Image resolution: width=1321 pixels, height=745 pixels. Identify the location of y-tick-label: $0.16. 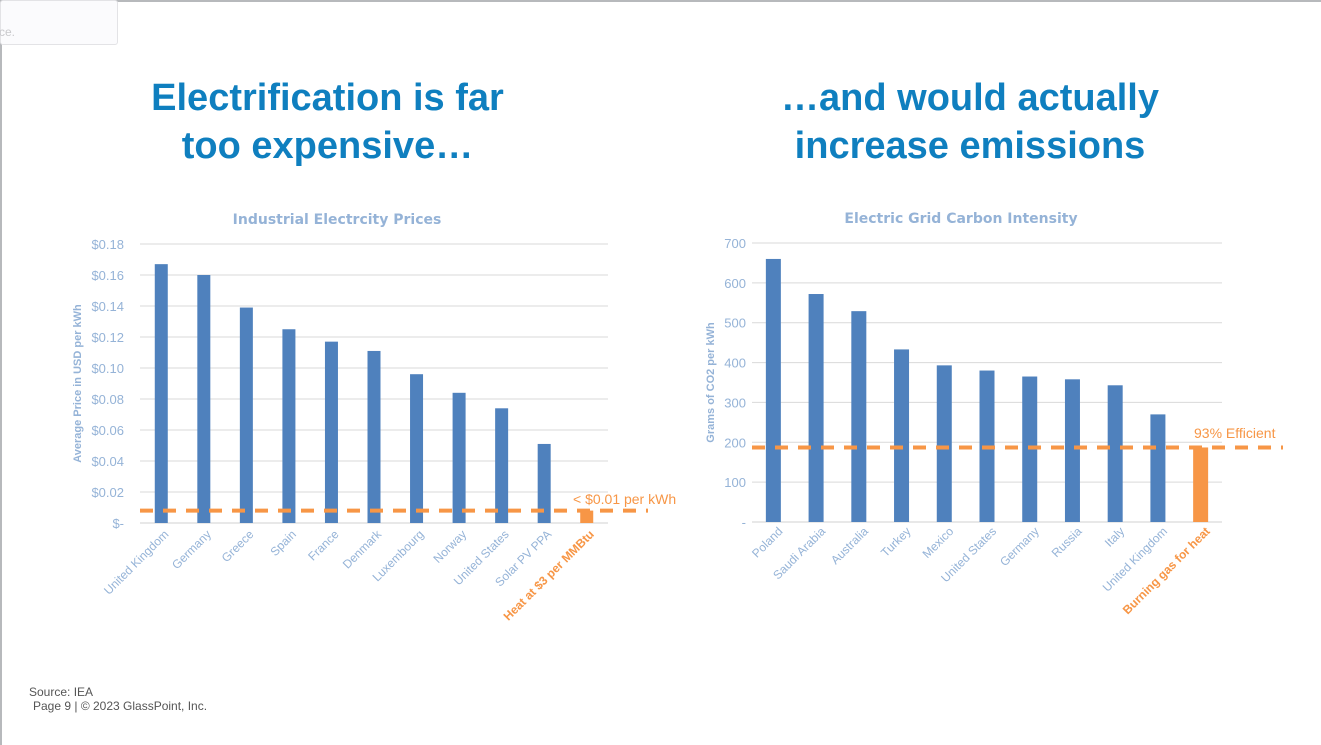
(107, 275).